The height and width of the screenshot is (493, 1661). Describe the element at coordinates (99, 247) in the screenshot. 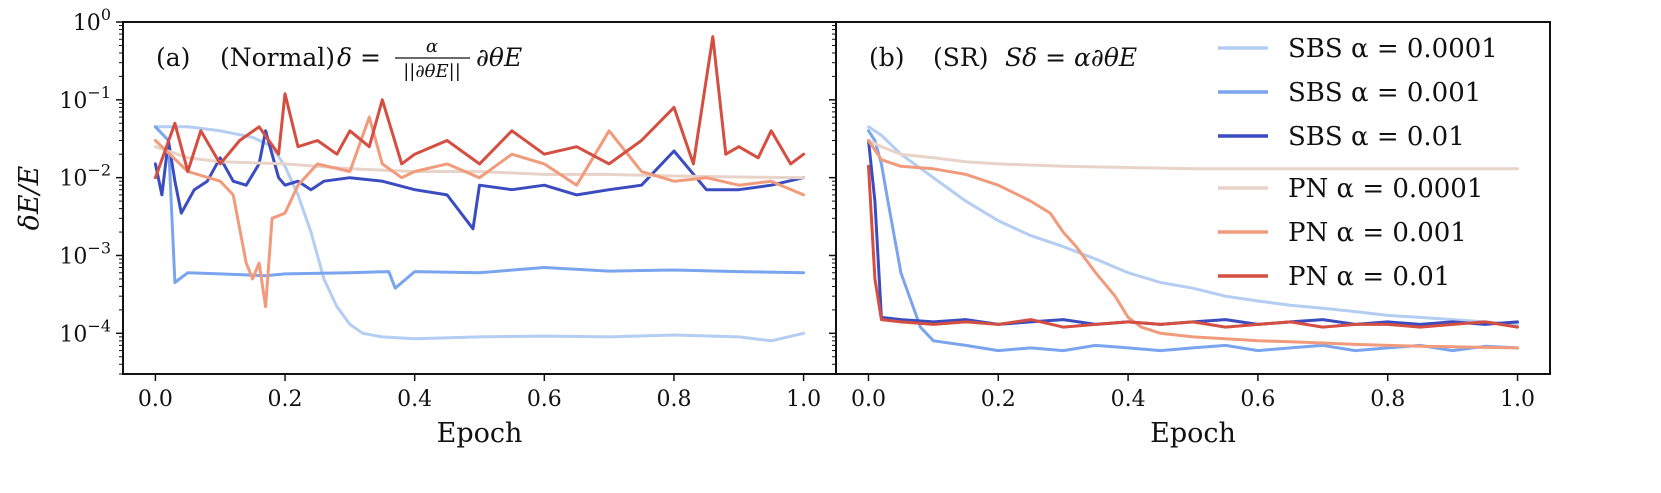

I see `y-tick-exponent: −3` at that location.